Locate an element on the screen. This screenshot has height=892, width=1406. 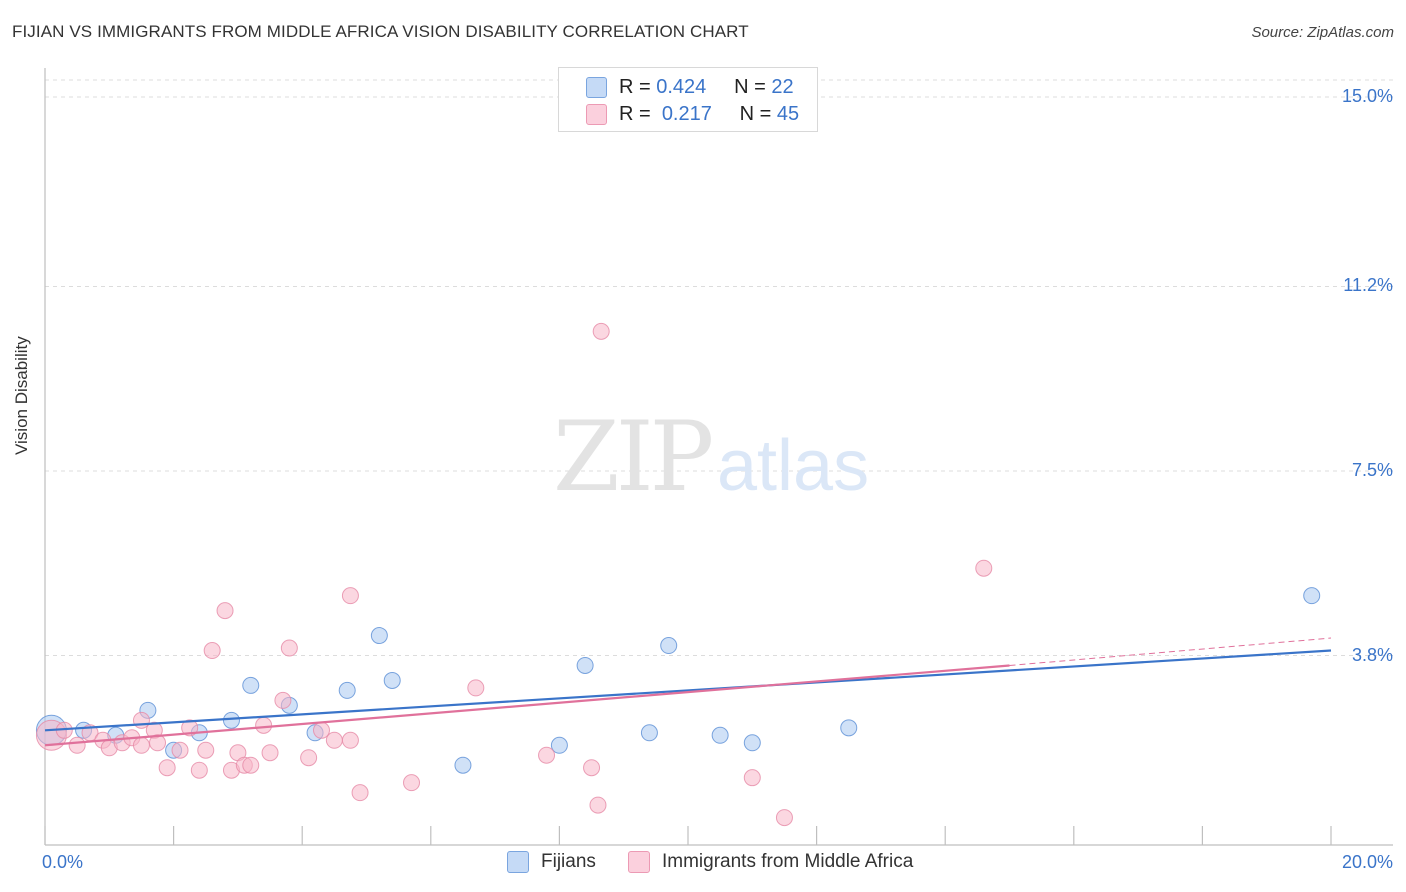
series-legend: Fijians Immigrants from Middle Africa is located at coordinates (703, 864).